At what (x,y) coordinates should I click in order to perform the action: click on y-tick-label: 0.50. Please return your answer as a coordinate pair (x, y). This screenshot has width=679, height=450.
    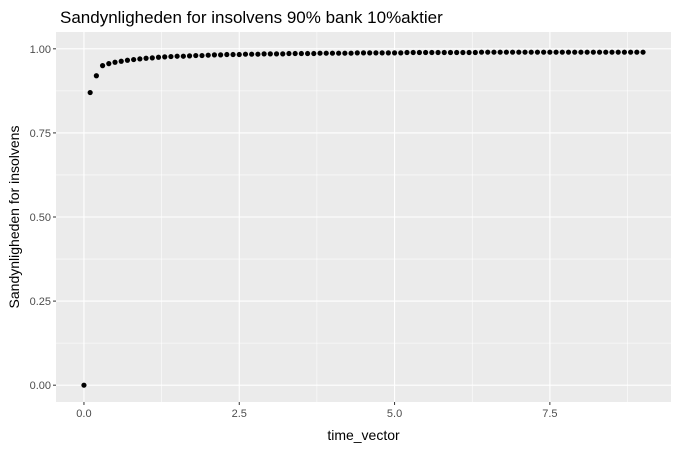
    Looking at the image, I should click on (40, 218).